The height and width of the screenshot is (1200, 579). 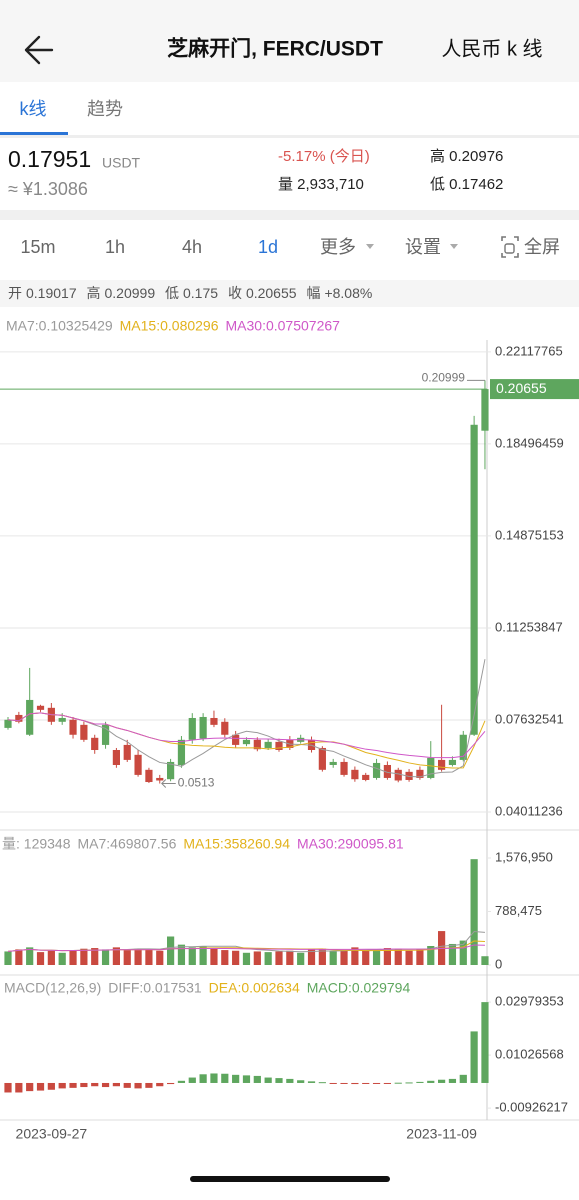 What do you see at coordinates (518, 910) in the screenshot?
I see `y-tick-label: 788,475` at bounding box center [518, 910].